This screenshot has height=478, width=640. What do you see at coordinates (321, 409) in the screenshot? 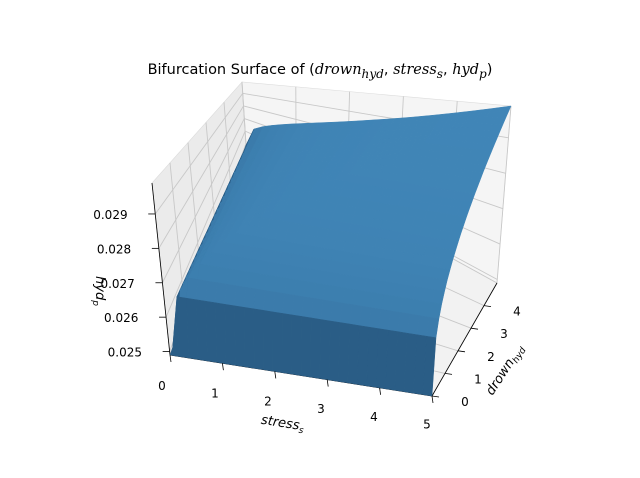
I see `x-tick-label-3: 3` at bounding box center [321, 409].